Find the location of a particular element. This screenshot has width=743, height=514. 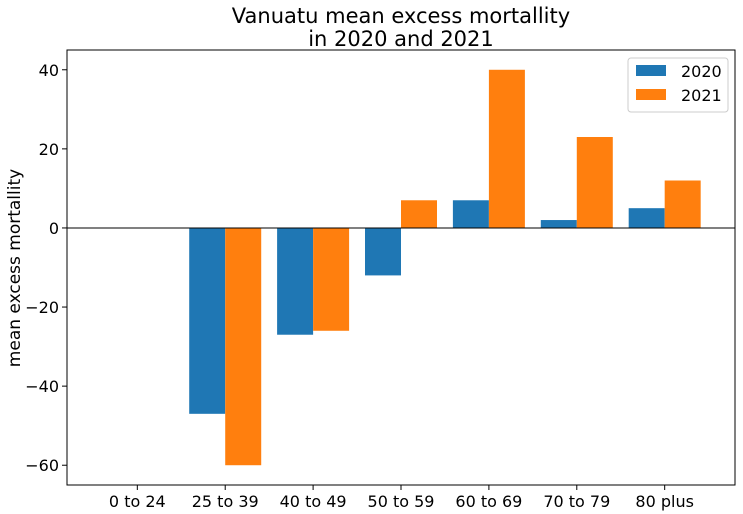

y-tick-label: 40 is located at coordinates (49, 70).